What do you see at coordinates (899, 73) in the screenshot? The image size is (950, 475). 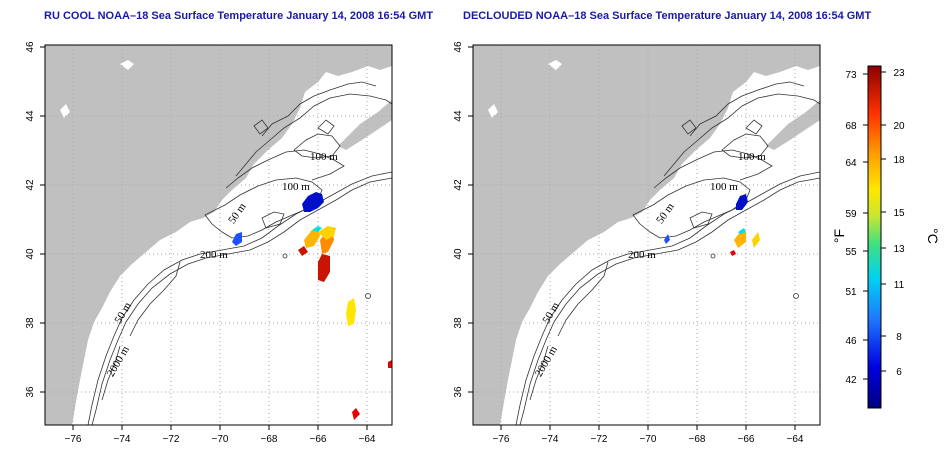 I see `celsius-tick: 23` at bounding box center [899, 73].